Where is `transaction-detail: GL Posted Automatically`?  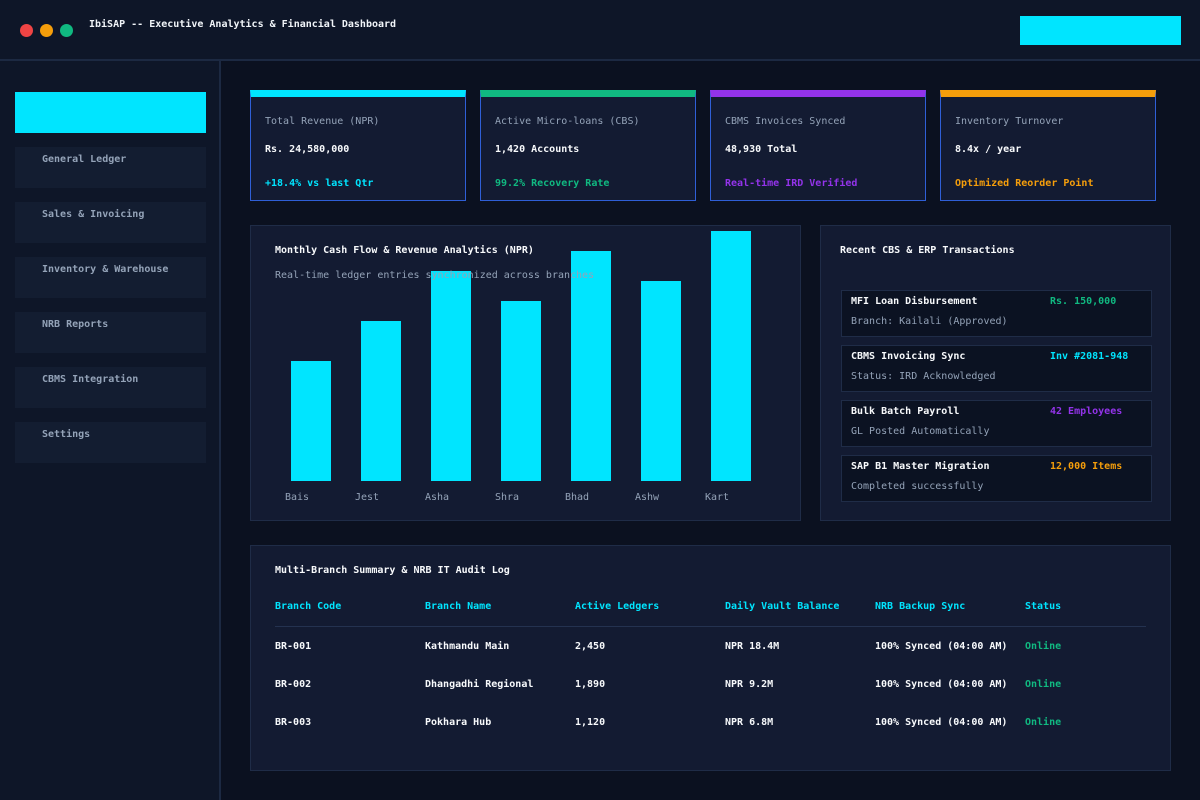 transaction-detail: GL Posted Automatically is located at coordinates (920, 431).